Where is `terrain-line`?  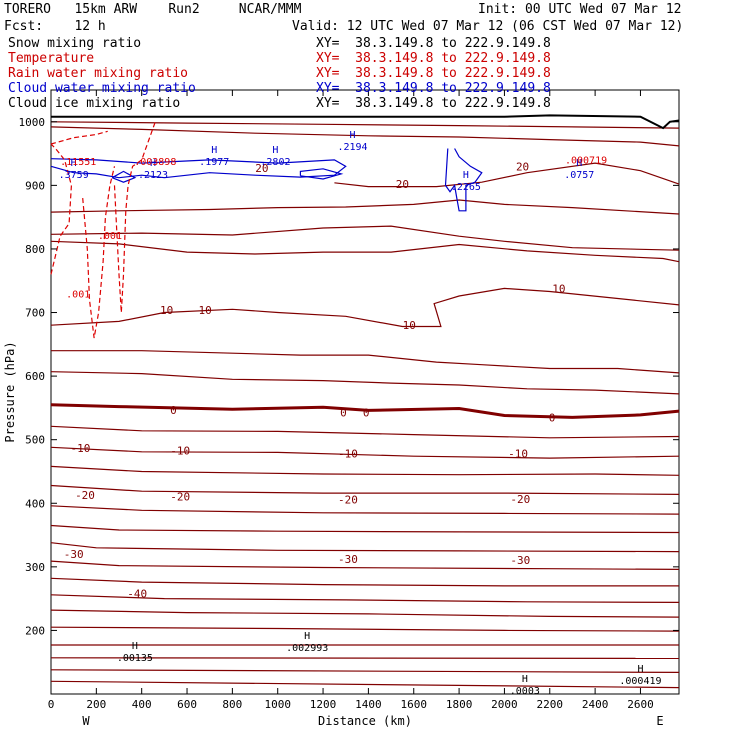
terrain-line is located at coordinates (365, 122).